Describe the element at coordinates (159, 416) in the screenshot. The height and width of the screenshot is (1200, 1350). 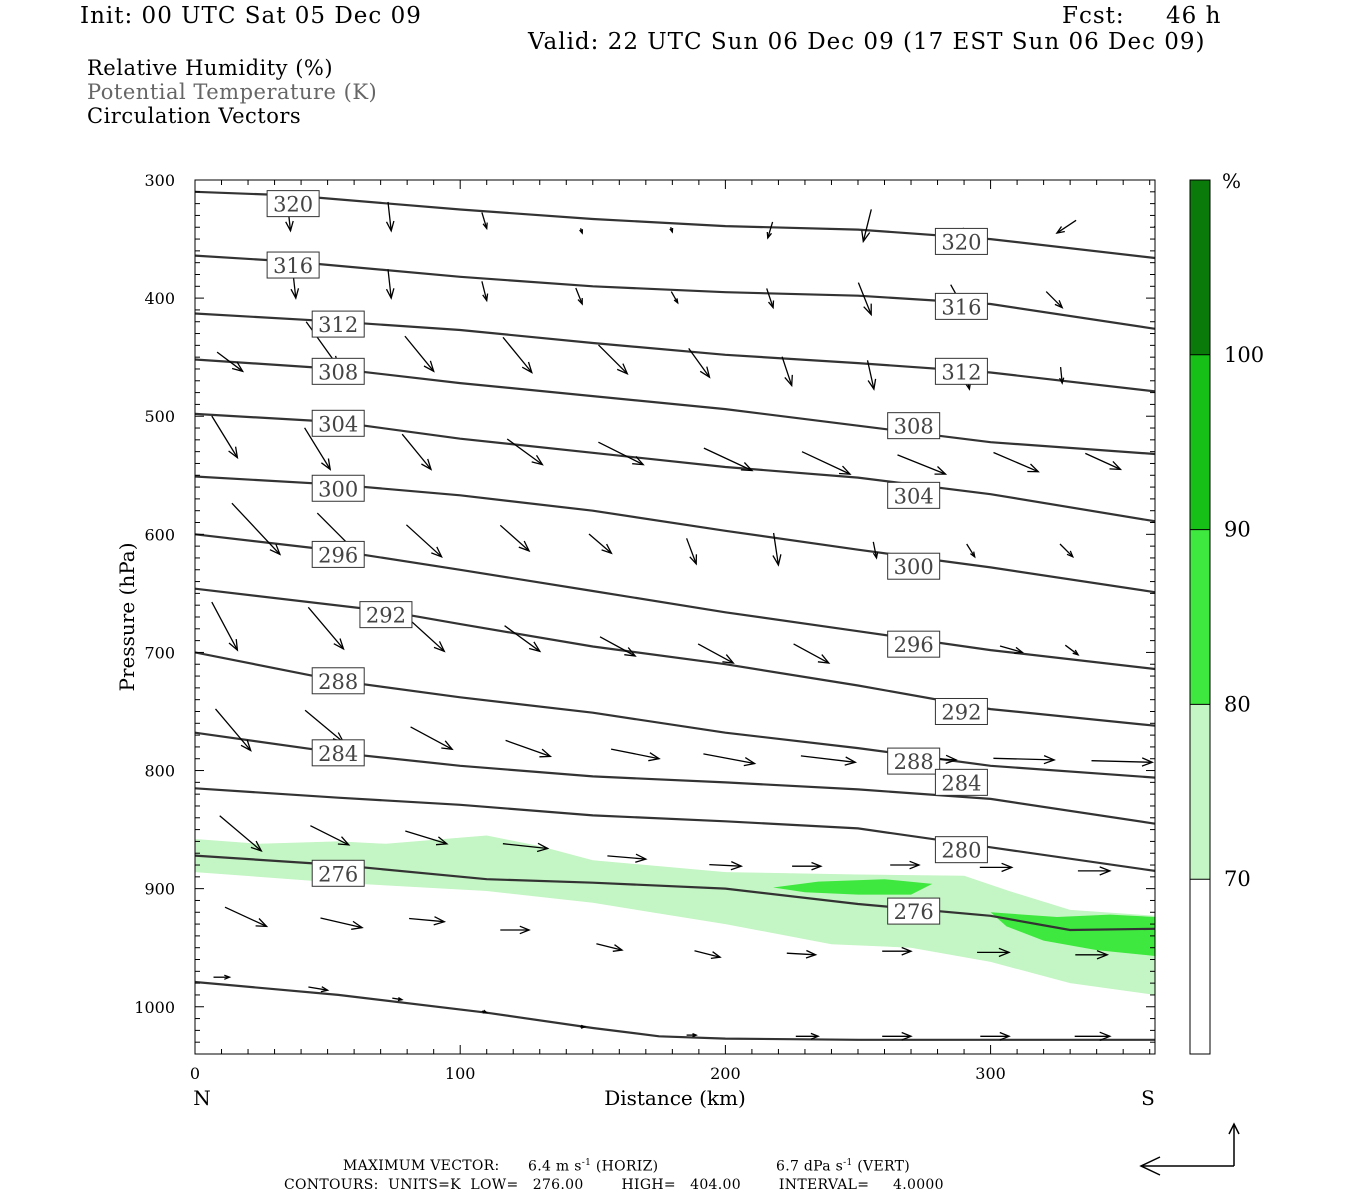
I see `y-tick-label: 500` at that location.